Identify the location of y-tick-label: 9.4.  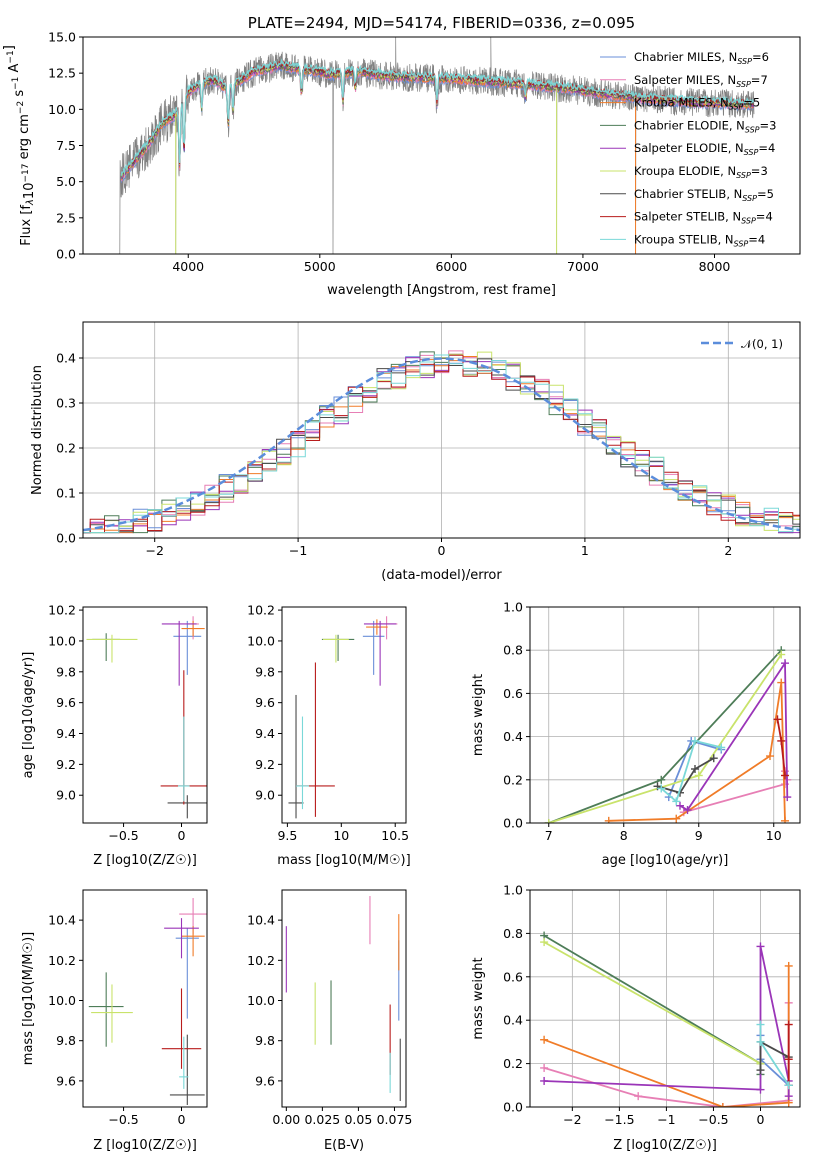
(265, 733).